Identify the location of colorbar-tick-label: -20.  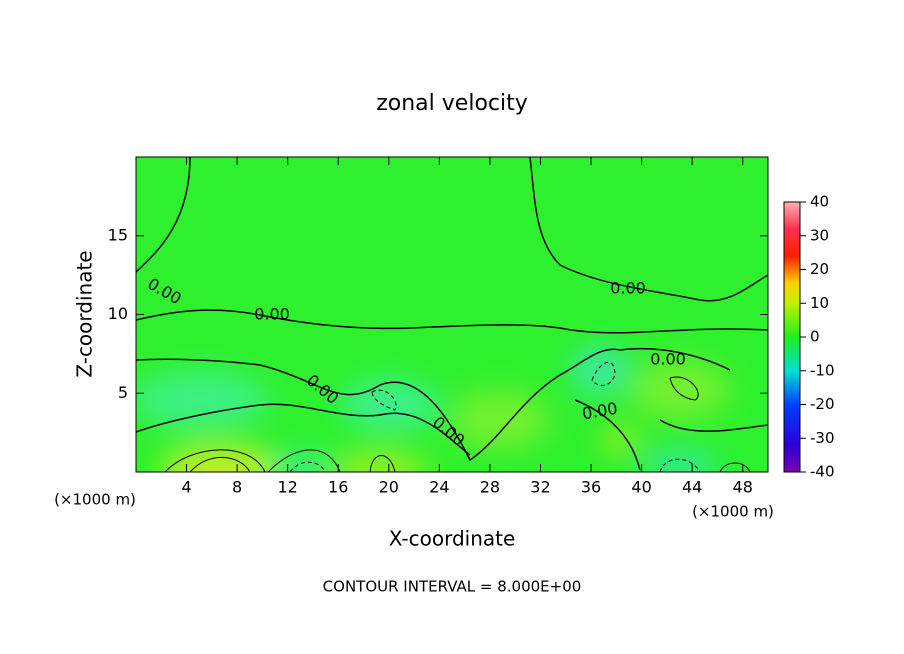
(822, 404).